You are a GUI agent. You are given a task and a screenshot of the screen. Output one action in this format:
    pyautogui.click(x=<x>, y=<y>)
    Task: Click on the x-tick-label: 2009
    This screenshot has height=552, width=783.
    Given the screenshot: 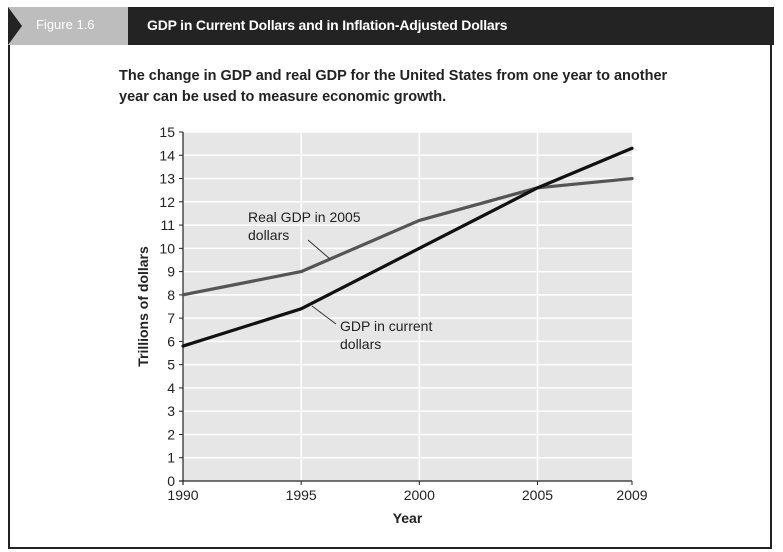 What is the action you would take?
    pyautogui.click(x=631, y=495)
    